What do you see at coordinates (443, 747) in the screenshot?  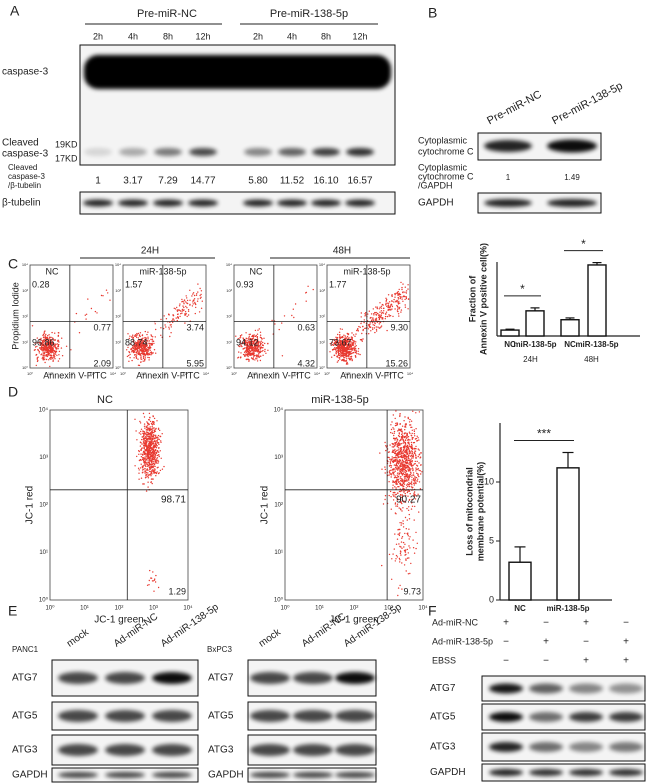 I see `row-label: ATG3` at bounding box center [443, 747].